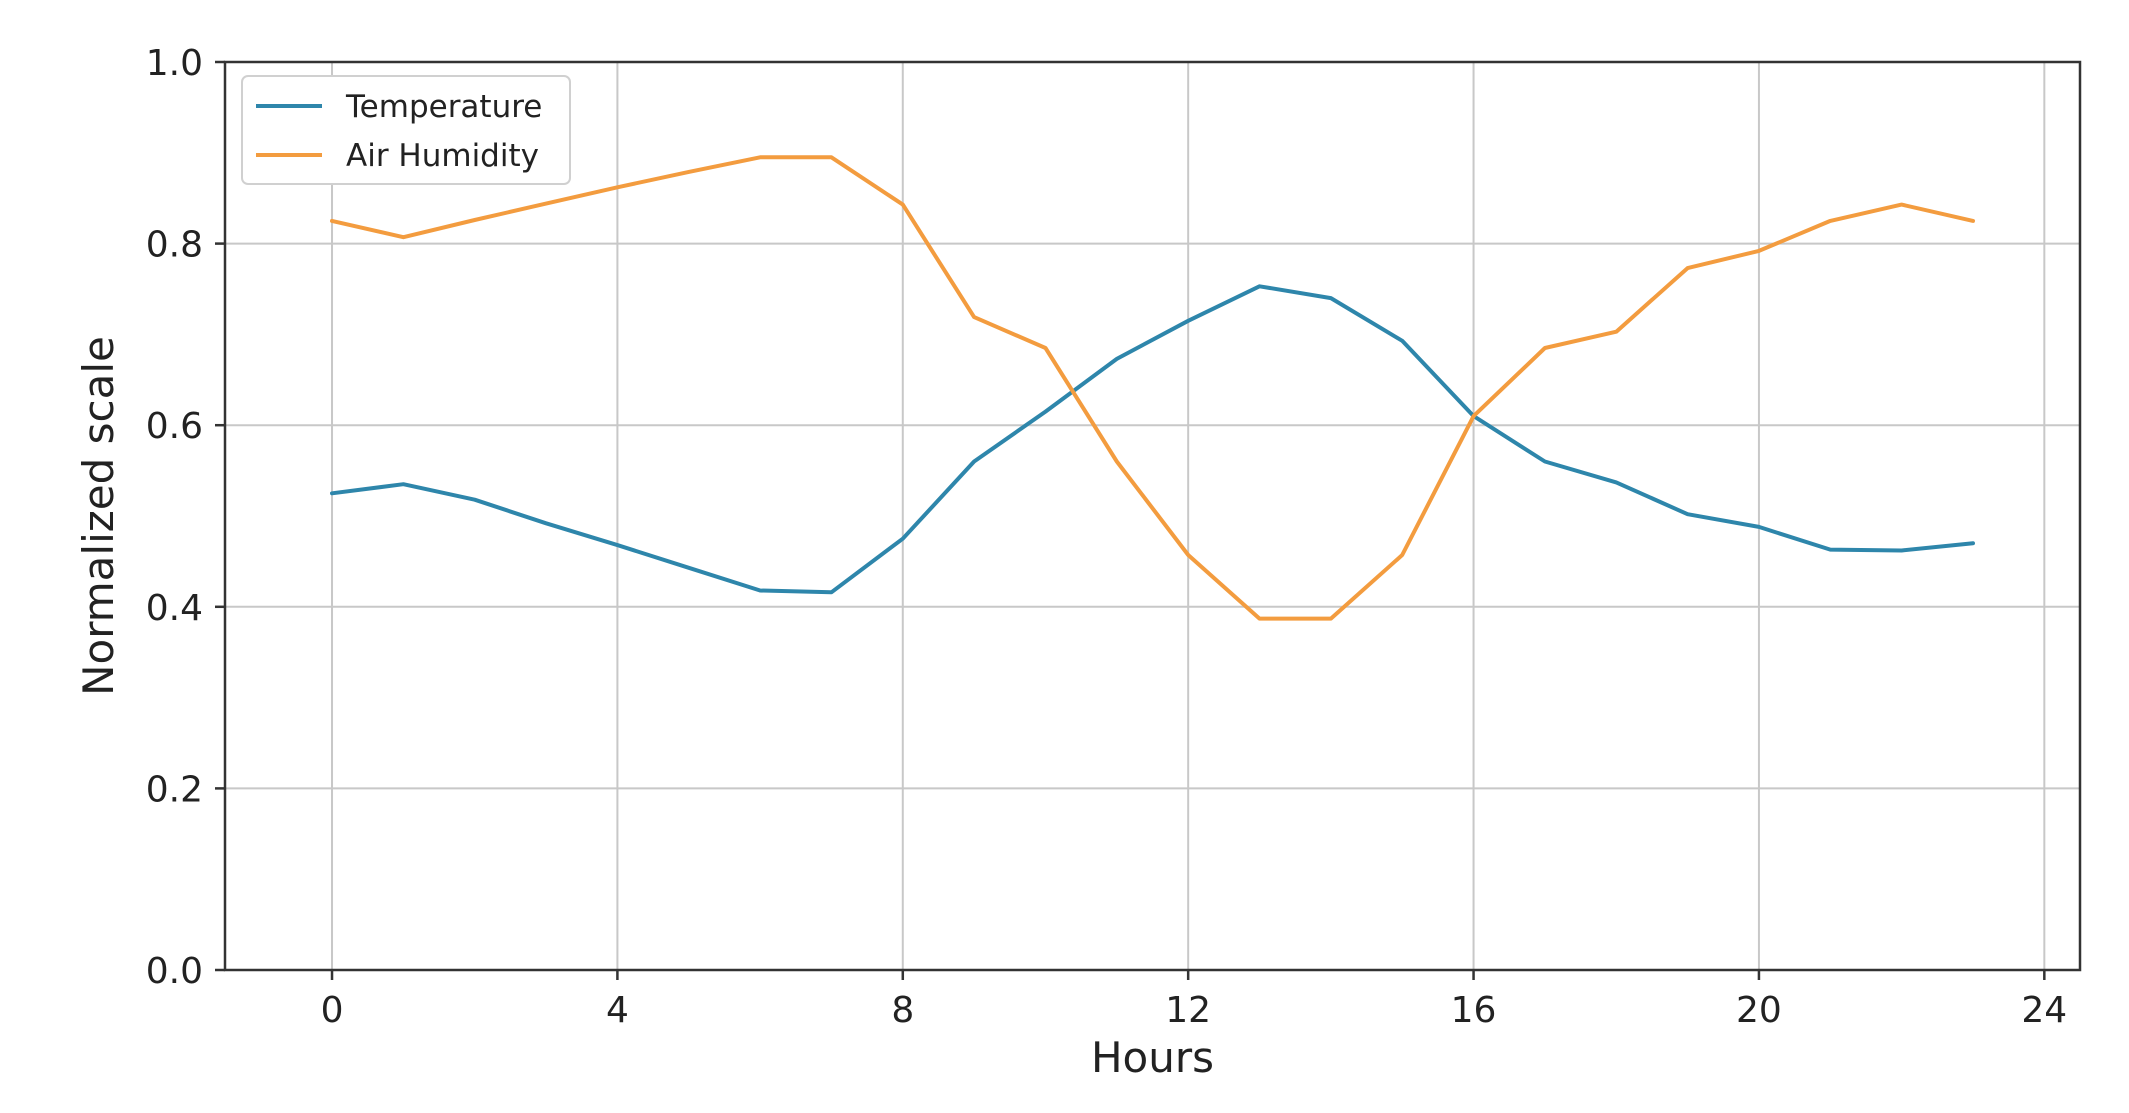 The height and width of the screenshot is (1113, 2129). What do you see at coordinates (1759, 1010) in the screenshot?
I see `x-tick-label: 20` at bounding box center [1759, 1010].